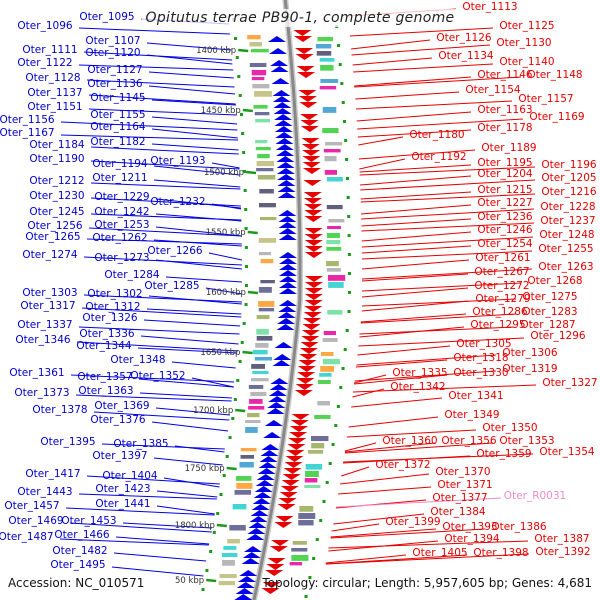 The width and height of the screenshot is (600, 600). I want to click on gene-label-forward: Oter_1423, so click(122, 489).